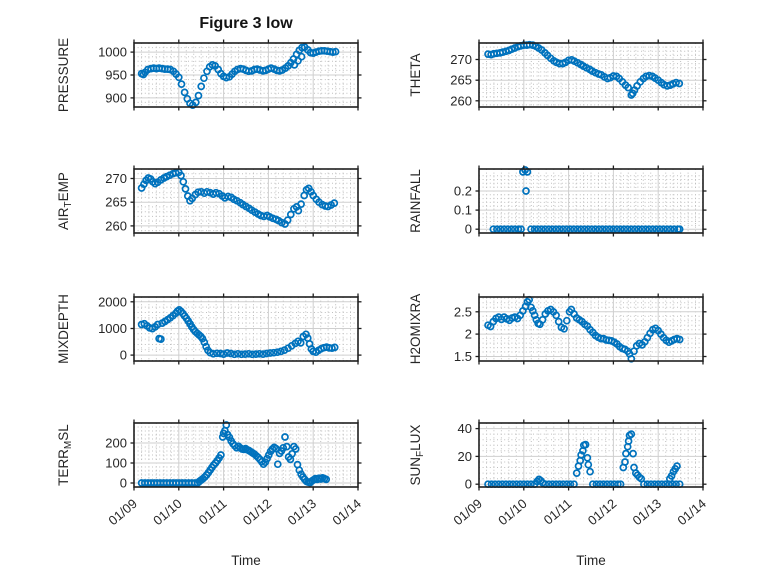 This screenshot has height=583, width=778. I want to click on y-axis-label-h2omixra: H2OMIXRA, so click(415, 329).